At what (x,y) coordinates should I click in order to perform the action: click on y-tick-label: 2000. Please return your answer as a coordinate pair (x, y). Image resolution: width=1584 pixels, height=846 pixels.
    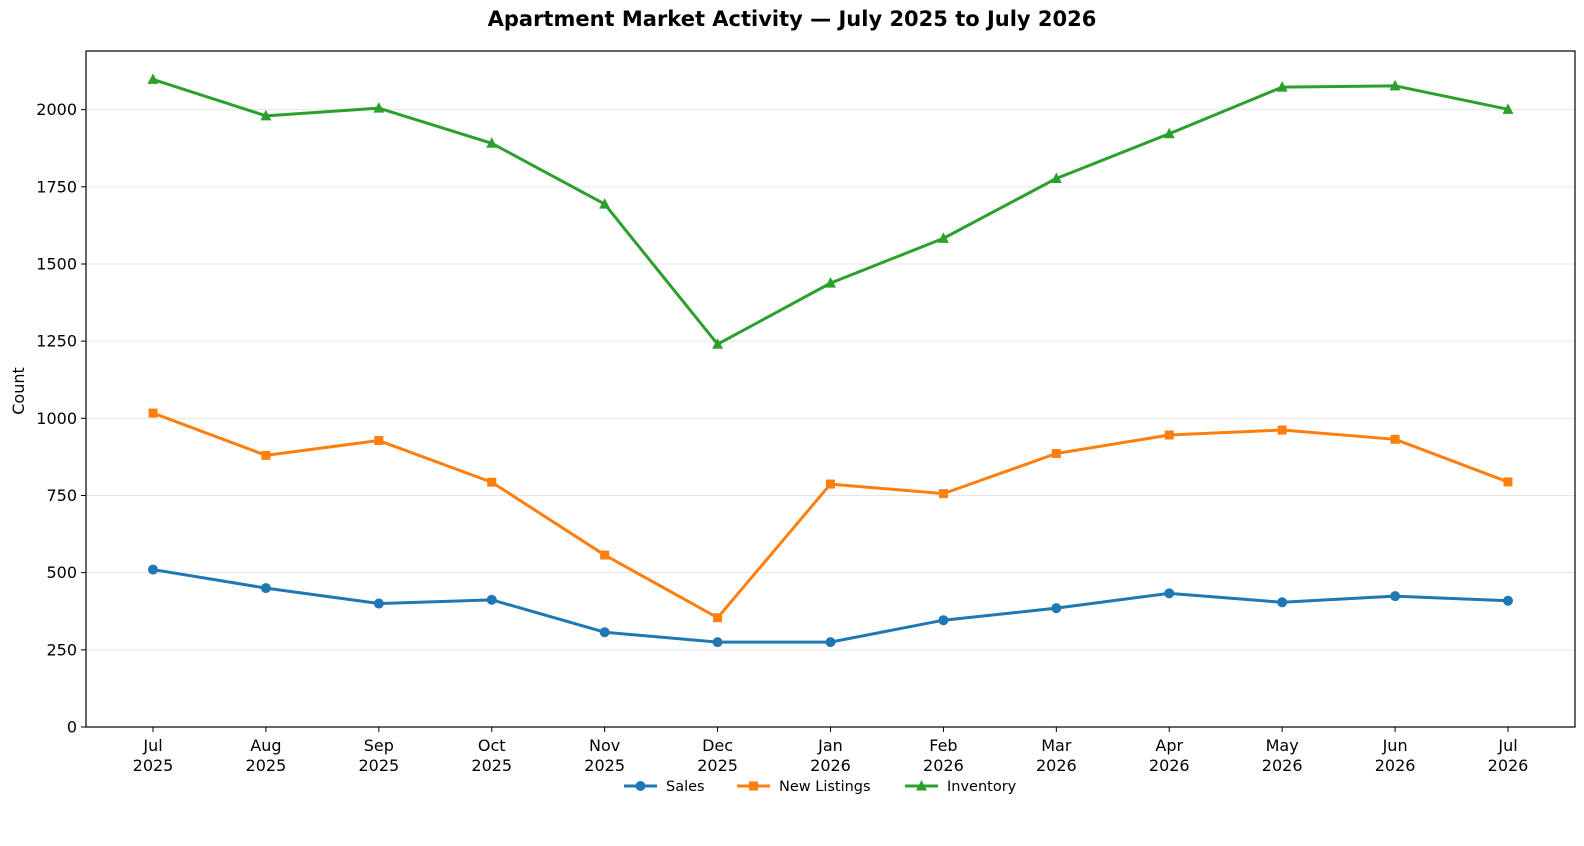
    Looking at the image, I should click on (56, 109).